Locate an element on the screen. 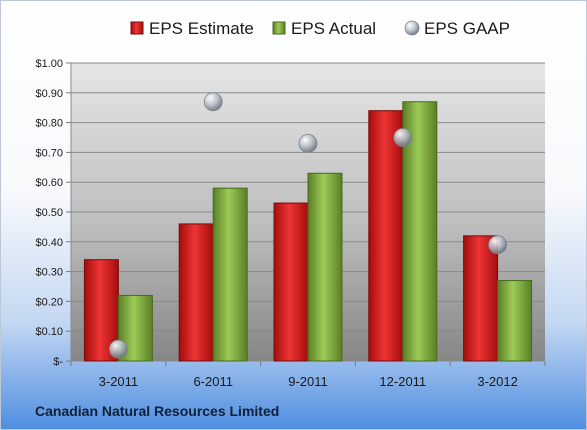 The height and width of the screenshot is (430, 587). legend-label: EPS Estimate is located at coordinates (201, 28).